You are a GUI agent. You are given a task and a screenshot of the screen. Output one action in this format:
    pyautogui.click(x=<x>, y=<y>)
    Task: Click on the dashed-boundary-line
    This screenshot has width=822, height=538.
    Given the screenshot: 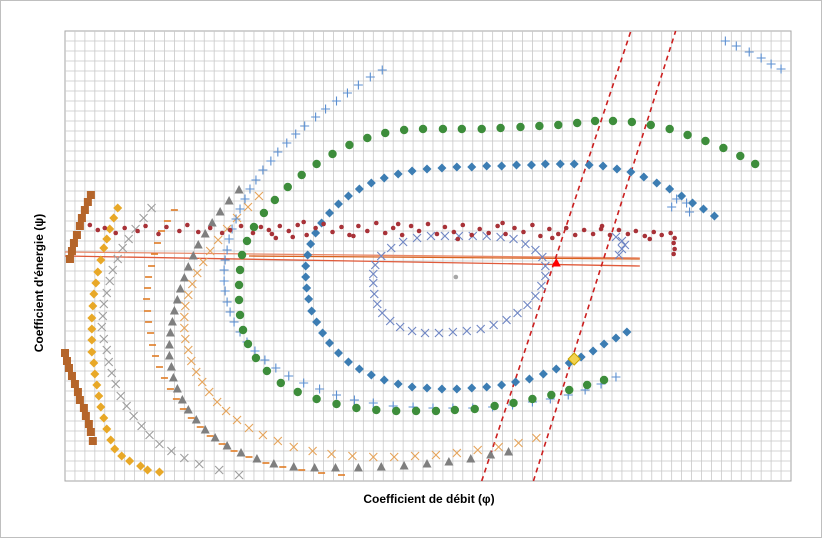 What is the action you would take?
    pyautogui.click(x=604, y=256)
    